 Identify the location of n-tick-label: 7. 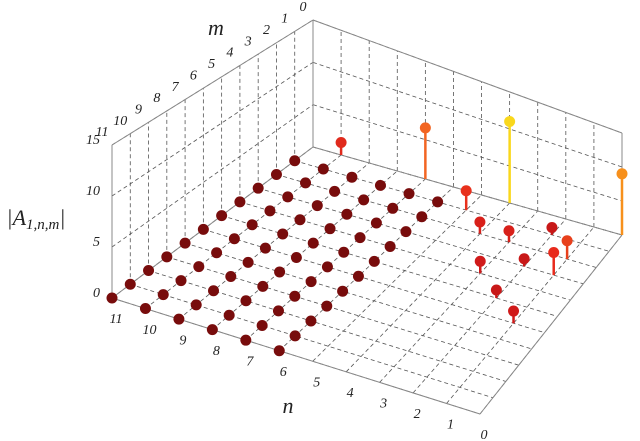
(250, 361).